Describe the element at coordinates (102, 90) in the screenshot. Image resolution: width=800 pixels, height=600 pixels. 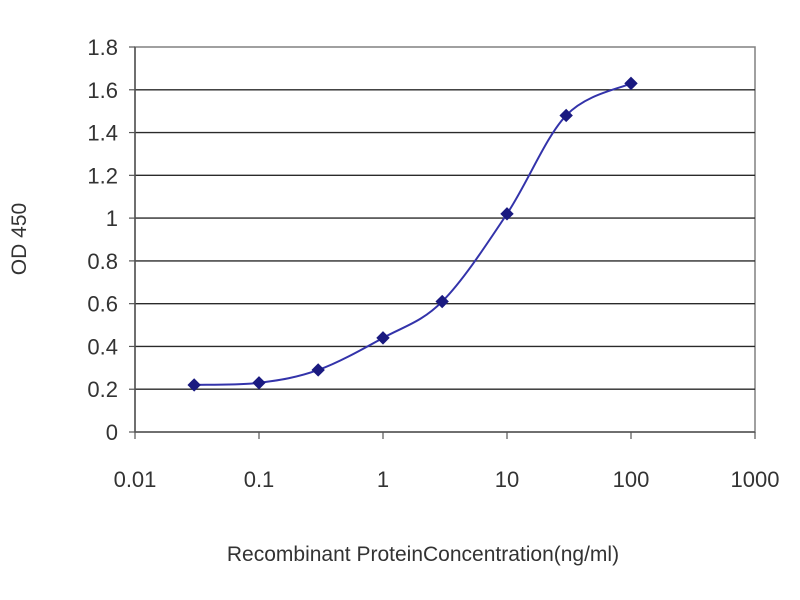
I see `y-tick-label: 1.6` at that location.